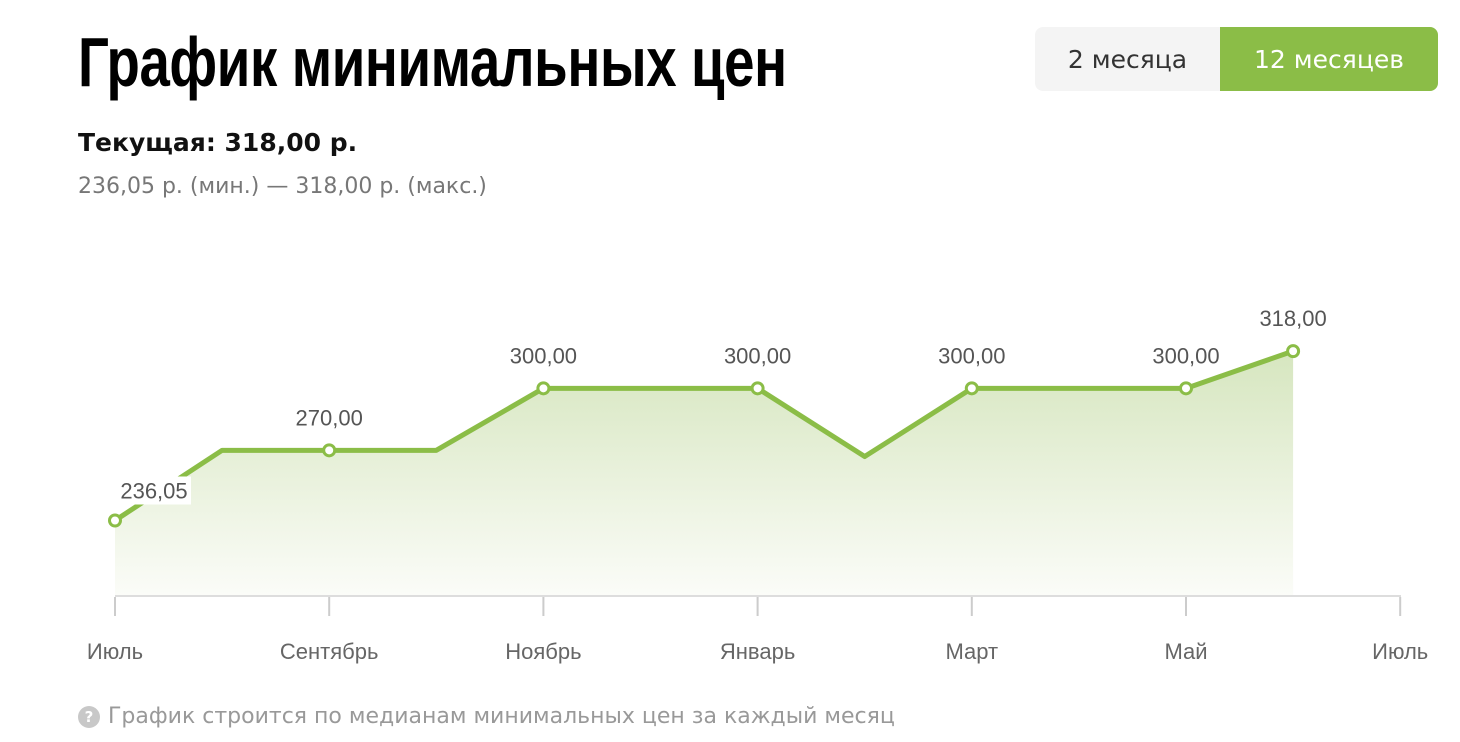  Describe the element at coordinates (1292, 318) in the screenshot. I see `data-label: 318,00` at that location.